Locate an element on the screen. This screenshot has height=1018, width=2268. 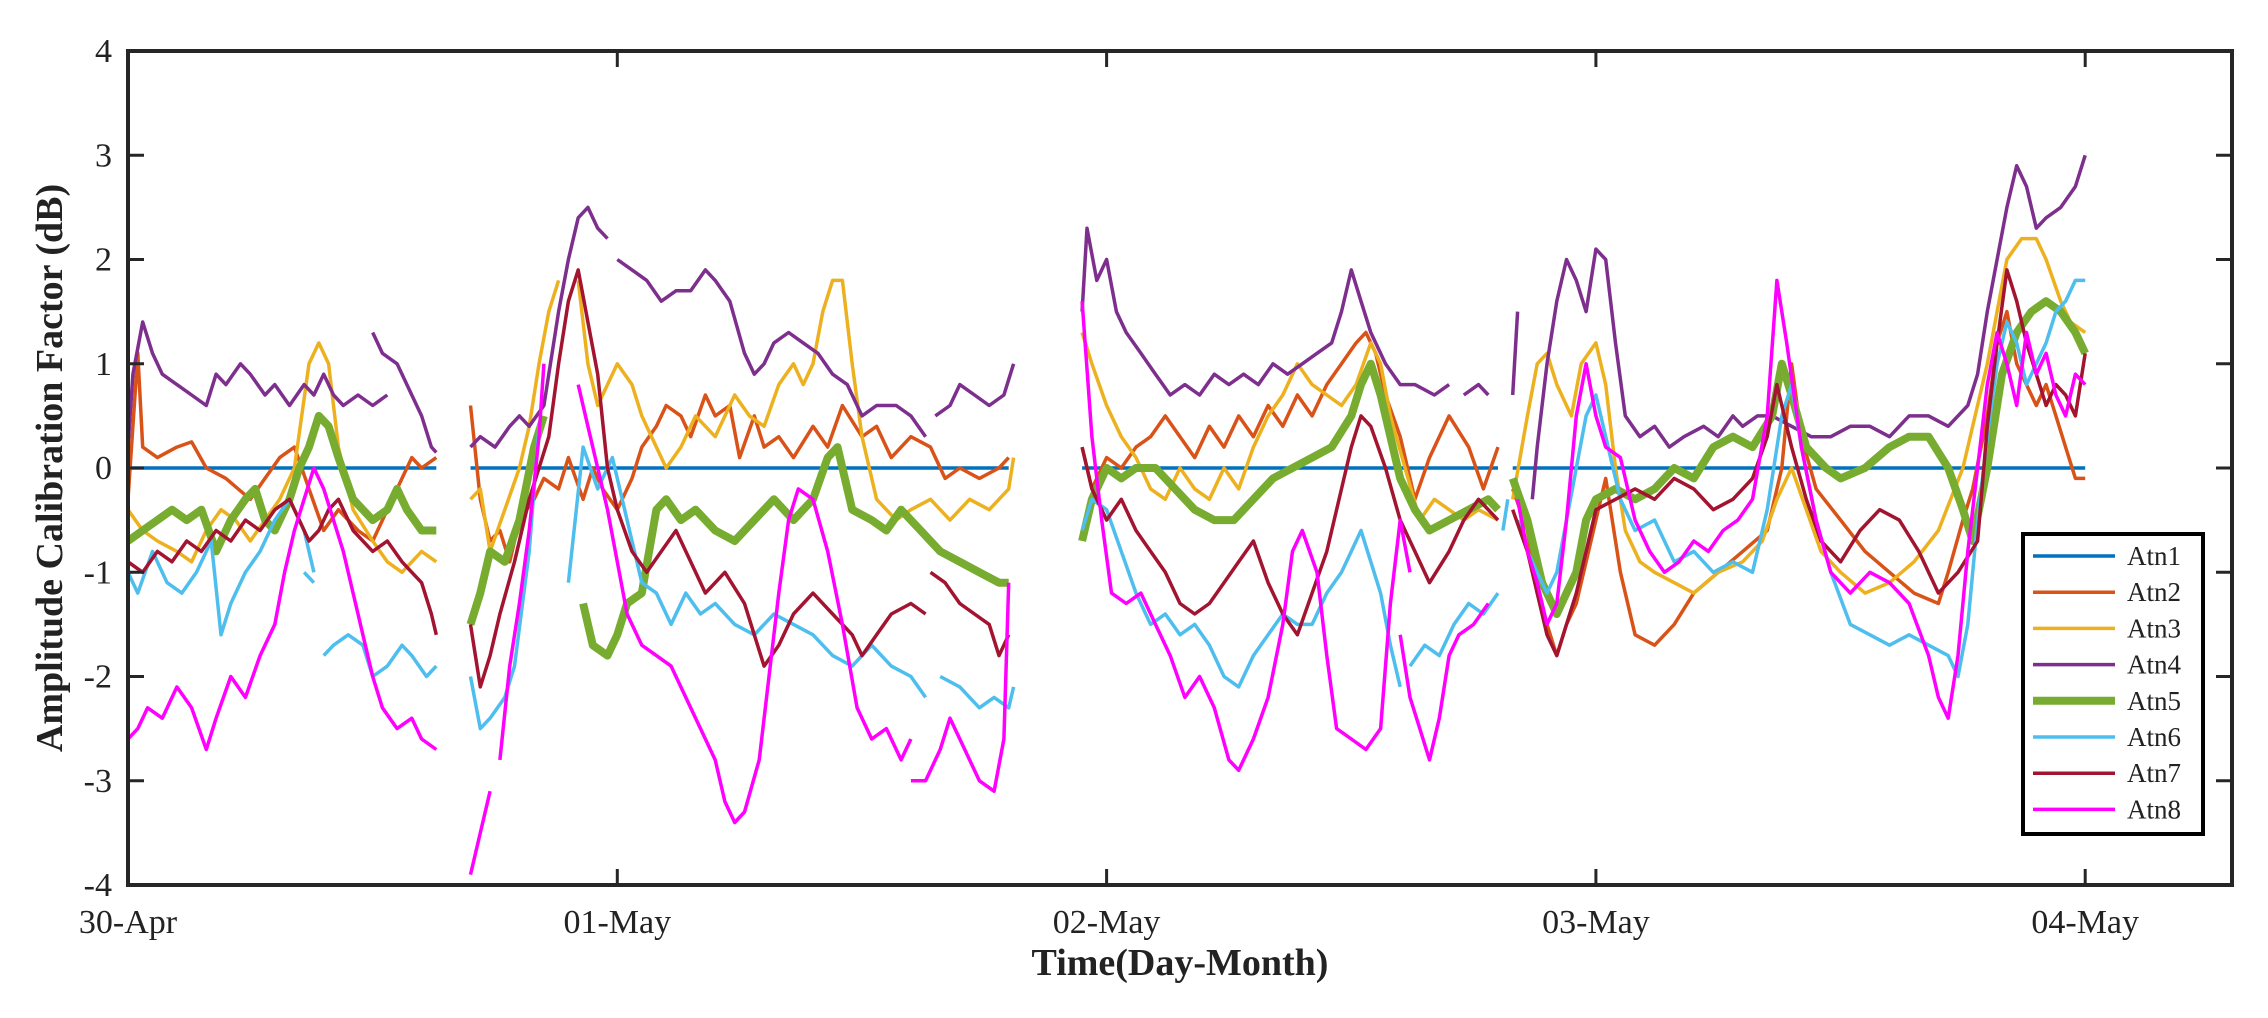
legend-item-atn1: Atn1 is located at coordinates (2107, 556).